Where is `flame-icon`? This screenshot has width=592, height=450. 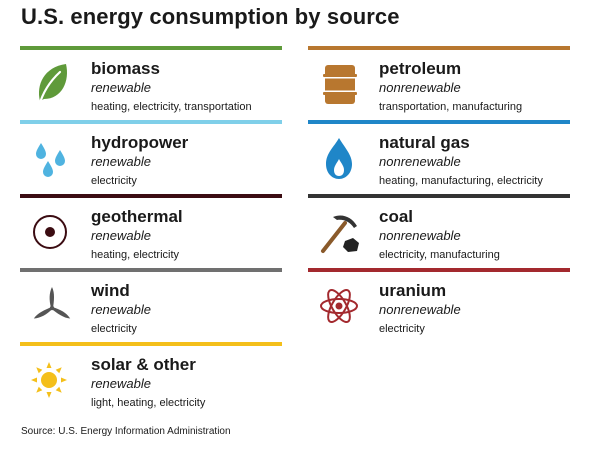 flame-icon is located at coordinates (340, 158).